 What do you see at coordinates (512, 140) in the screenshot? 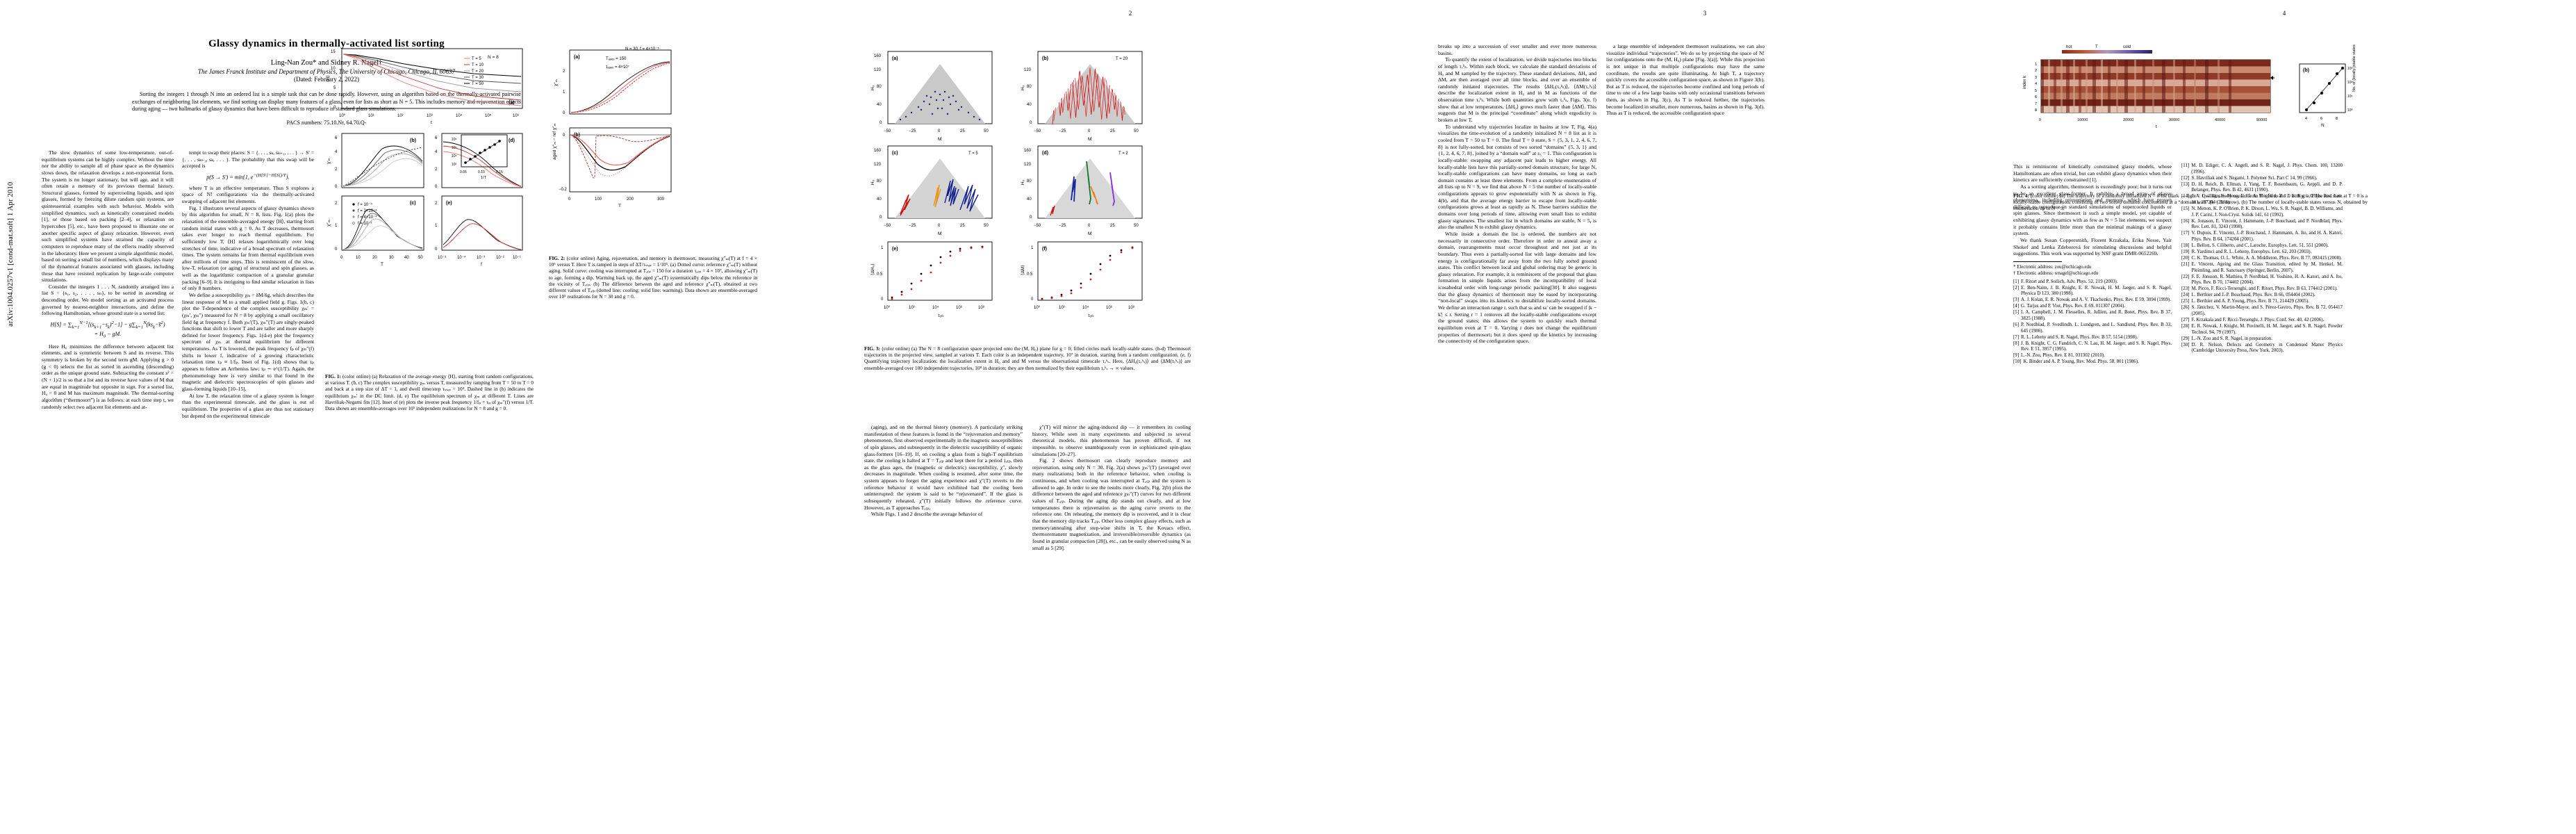
I see `svg-text: (d)` at bounding box center [512, 140].